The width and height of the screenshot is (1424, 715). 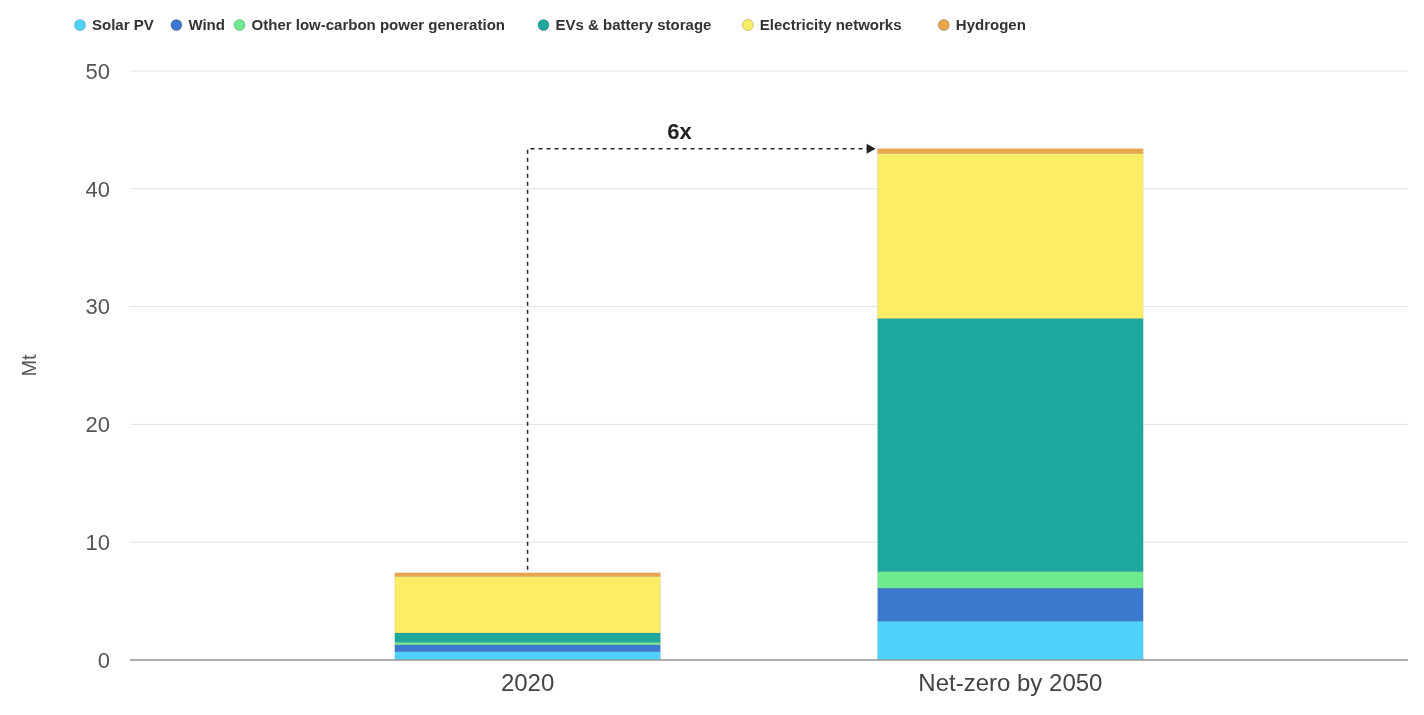 I want to click on y-tick-label: 20, so click(x=97, y=425).